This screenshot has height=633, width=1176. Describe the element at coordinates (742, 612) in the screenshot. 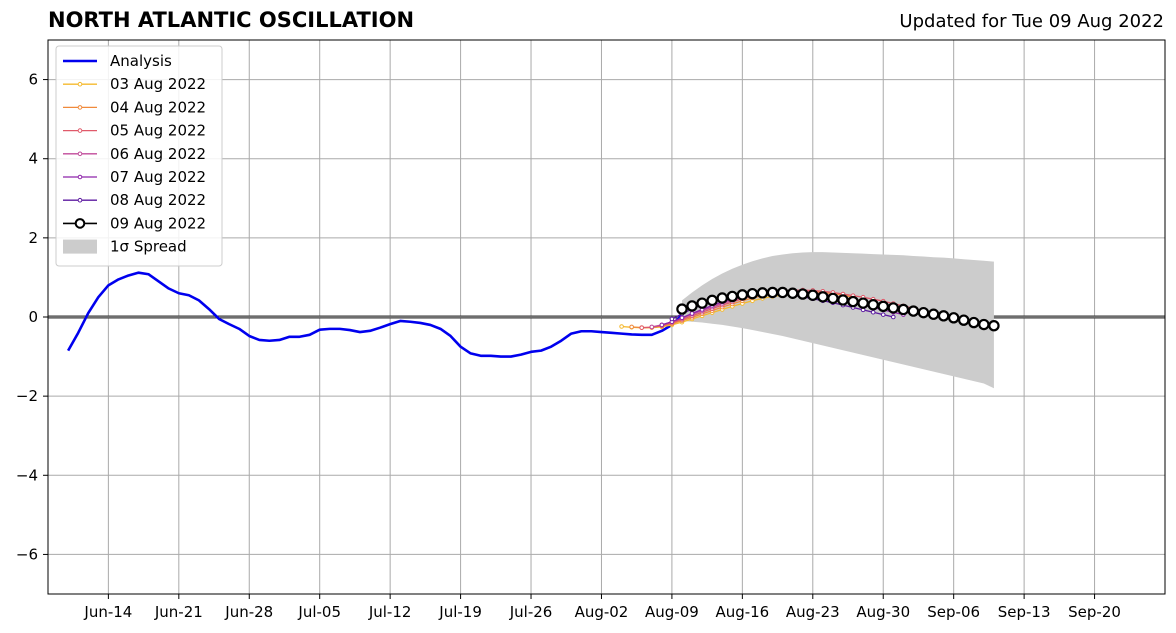

I see `x-tick-label: Aug-16` at that location.